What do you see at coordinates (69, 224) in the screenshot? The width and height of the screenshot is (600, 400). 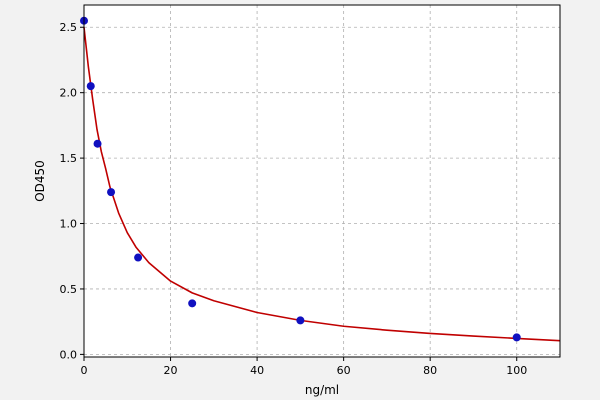 I see `y-tick-label: 1.0` at bounding box center [69, 224].